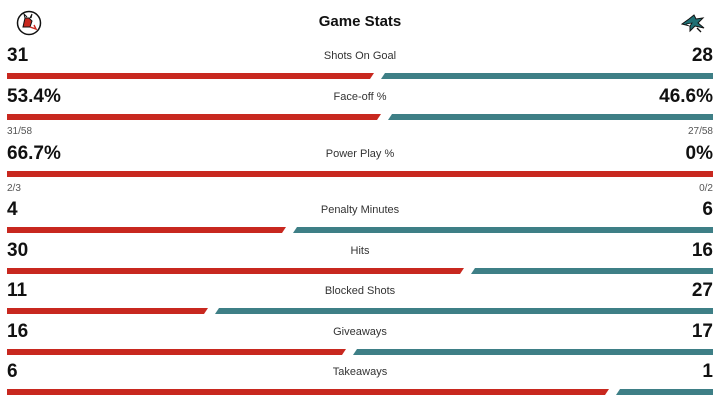  Describe the element at coordinates (360, 154) in the screenshot. I see `stat-label: Power Play %` at that location.